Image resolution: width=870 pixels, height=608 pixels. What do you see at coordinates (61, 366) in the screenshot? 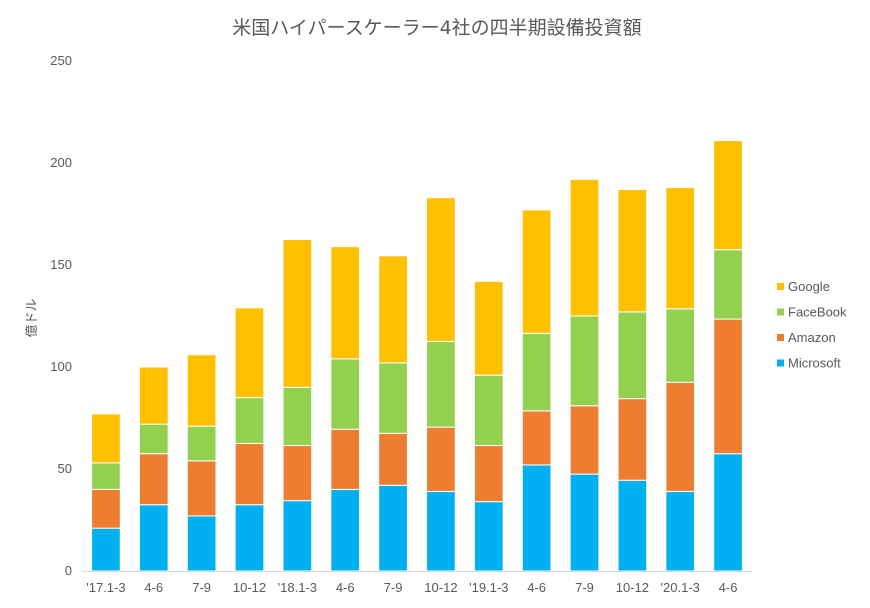
I see `y-tick-label: 100` at bounding box center [61, 366].